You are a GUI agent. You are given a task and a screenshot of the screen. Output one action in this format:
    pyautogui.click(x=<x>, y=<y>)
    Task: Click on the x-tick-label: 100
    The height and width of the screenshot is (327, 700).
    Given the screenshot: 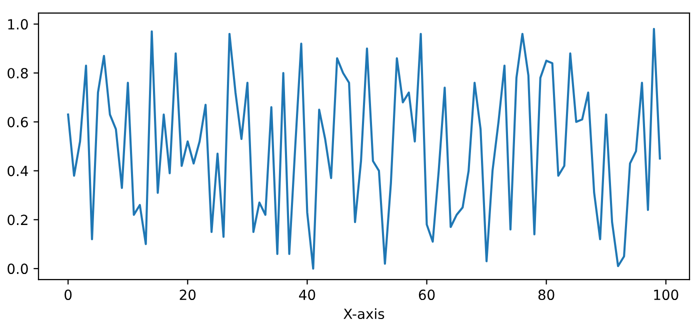 What is the action you would take?
    pyautogui.click(x=666, y=295)
    